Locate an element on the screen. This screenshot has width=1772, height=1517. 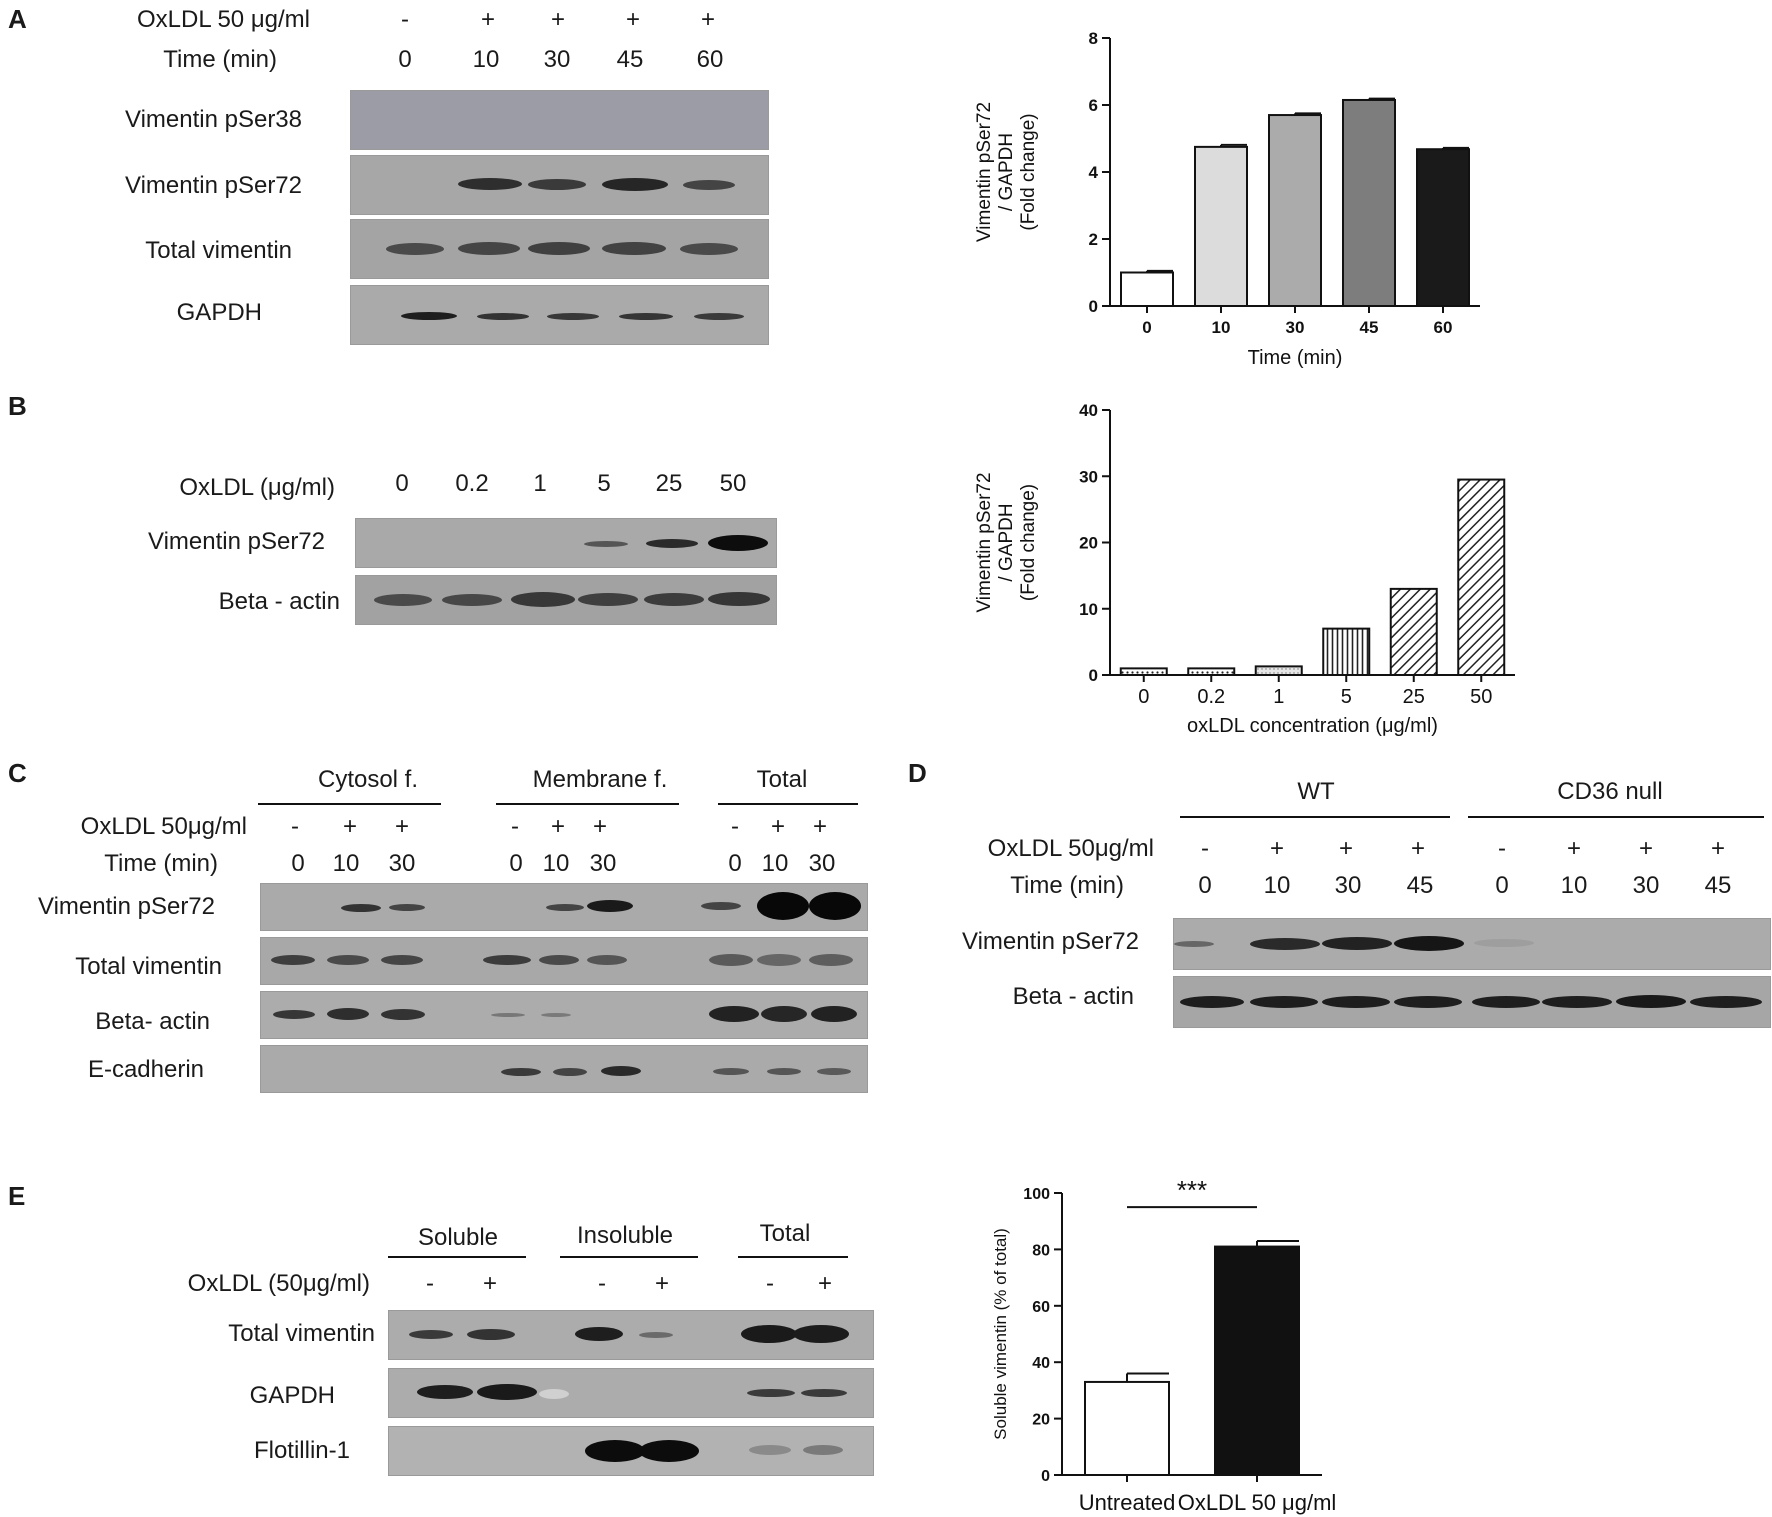
x-tick-label: OxLDL 50 μg/ml is located at coordinates (1257, 1502).